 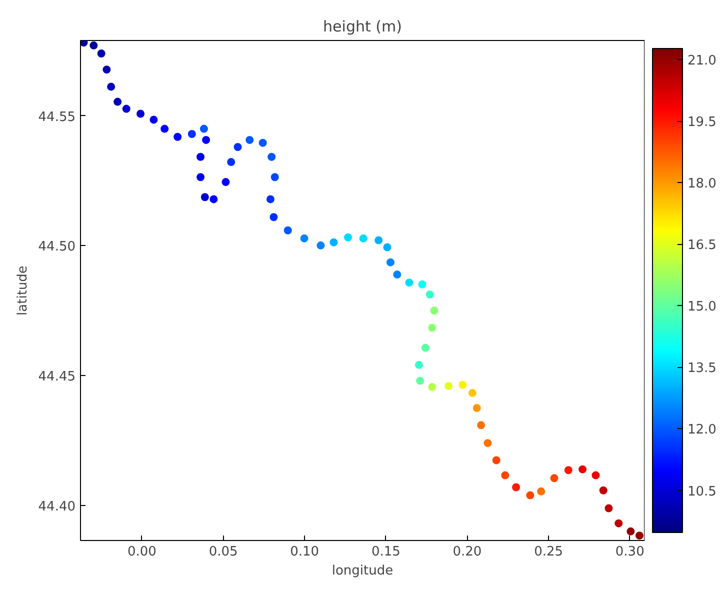 What do you see at coordinates (702, 246) in the screenshot?
I see `color-bar-label: 16.5` at bounding box center [702, 246].